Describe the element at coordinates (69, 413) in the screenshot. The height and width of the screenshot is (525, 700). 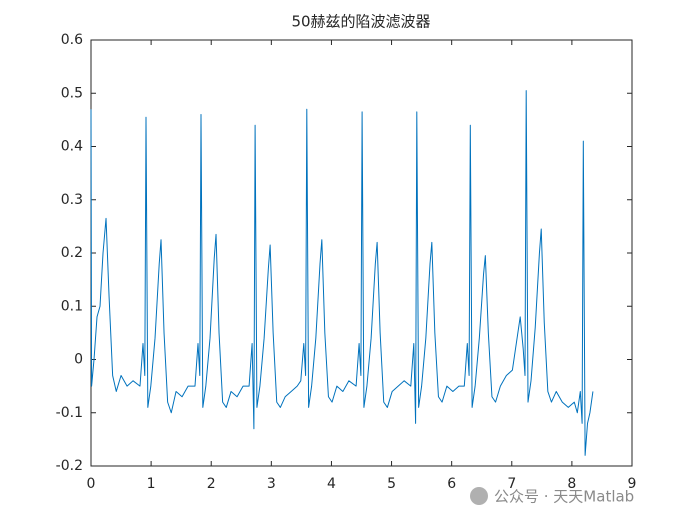
I see `y-tick-label: -0.1` at that location.